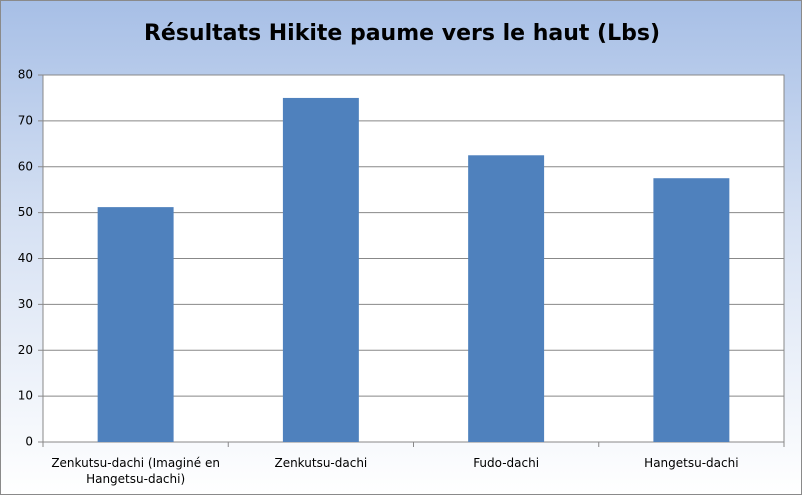  What do you see at coordinates (321, 463) in the screenshot?
I see `x-tick-label: Zenkutsu-dachi` at bounding box center [321, 463].